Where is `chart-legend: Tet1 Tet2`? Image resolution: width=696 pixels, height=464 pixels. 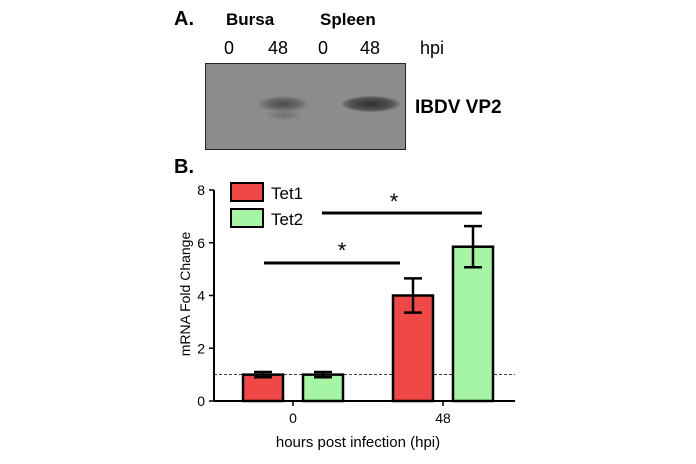 chart-legend: Tet1 Tet2 is located at coordinates (266, 205).